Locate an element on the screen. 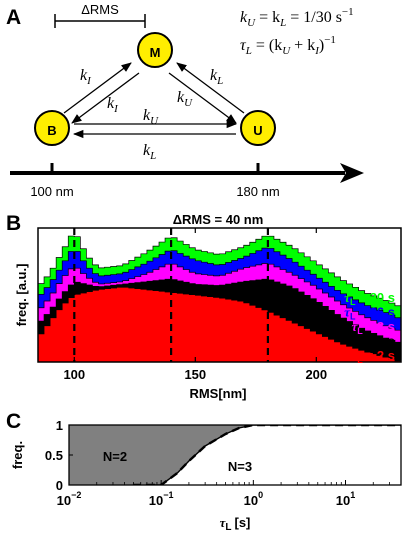 This screenshot has height=536, width=415. chart-c-x-ticks: 10−2 10−1 100 101 is located at coordinates (229, 494).